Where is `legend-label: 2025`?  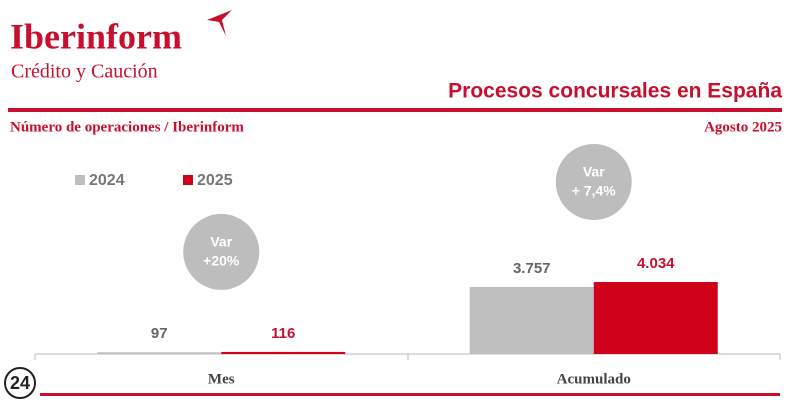
legend-label: 2025 is located at coordinates (215, 180).